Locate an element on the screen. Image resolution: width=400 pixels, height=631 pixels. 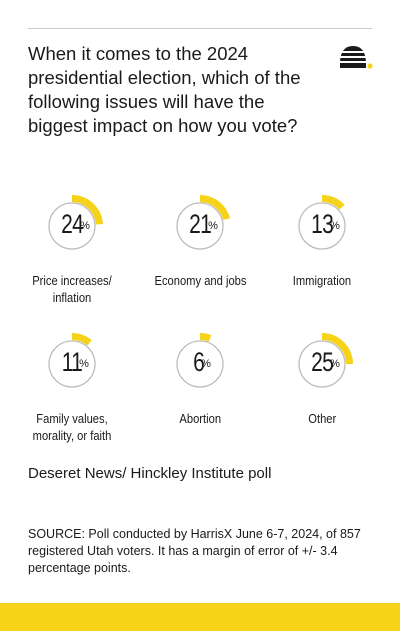
percent-value: 25% is located at coordinates (322, 362).